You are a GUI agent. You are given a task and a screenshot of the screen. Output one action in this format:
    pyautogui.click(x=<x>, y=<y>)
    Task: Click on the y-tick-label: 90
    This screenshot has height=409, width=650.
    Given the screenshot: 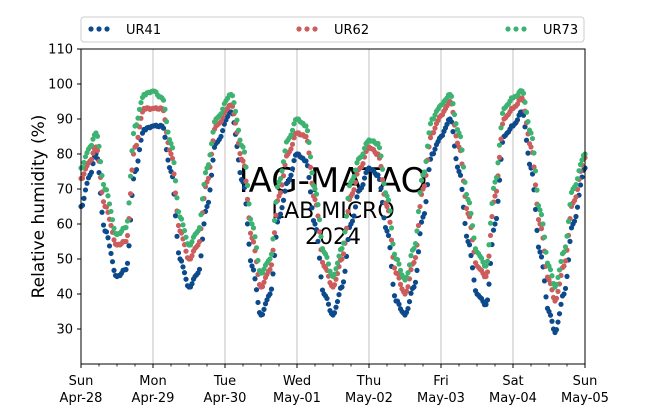 What is the action you would take?
    pyautogui.click(x=64, y=120)
    